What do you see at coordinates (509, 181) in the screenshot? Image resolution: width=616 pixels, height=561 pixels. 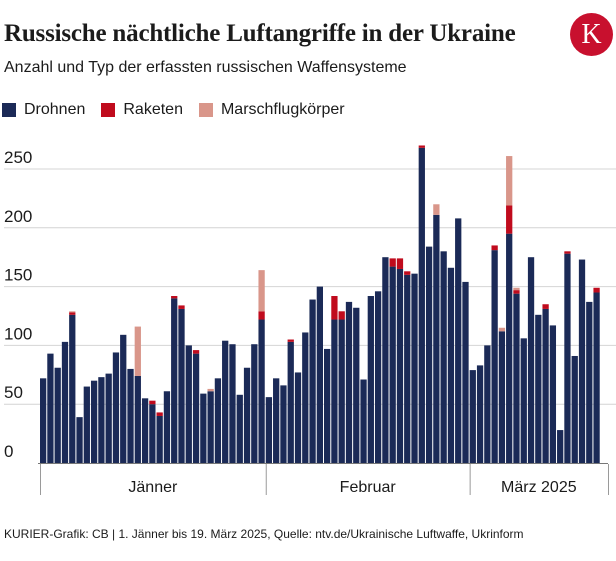 I see `bar-marschflugkörper-64` at bounding box center [509, 181].